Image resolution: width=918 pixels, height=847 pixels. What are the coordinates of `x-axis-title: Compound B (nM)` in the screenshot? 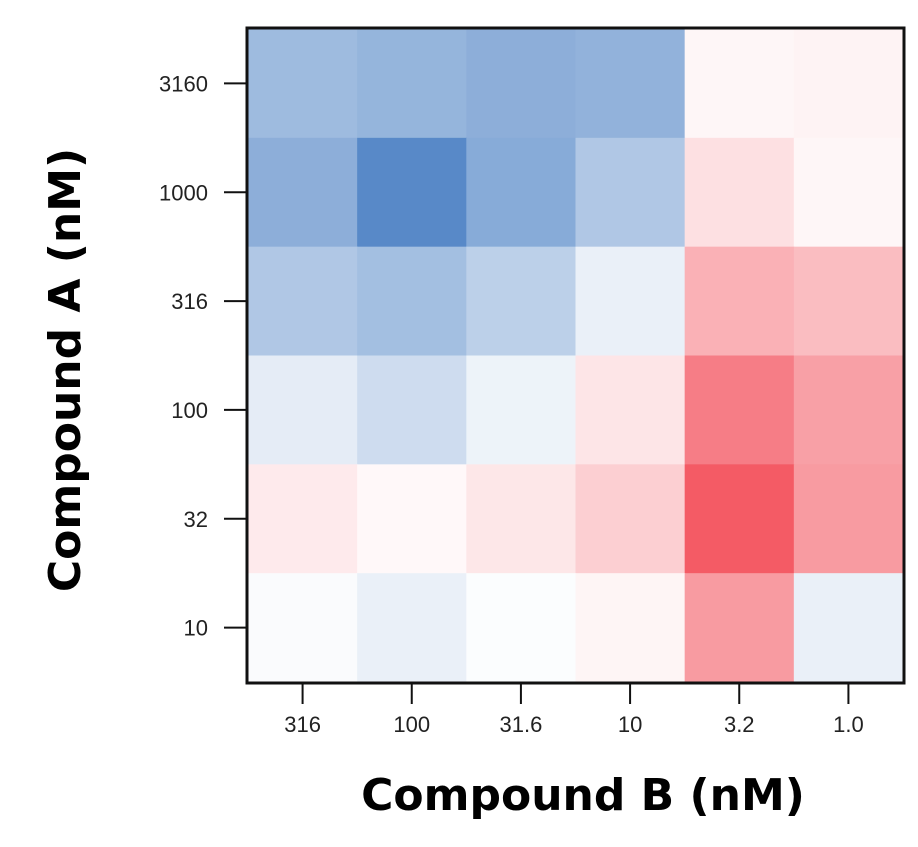 It's located at (583, 795).